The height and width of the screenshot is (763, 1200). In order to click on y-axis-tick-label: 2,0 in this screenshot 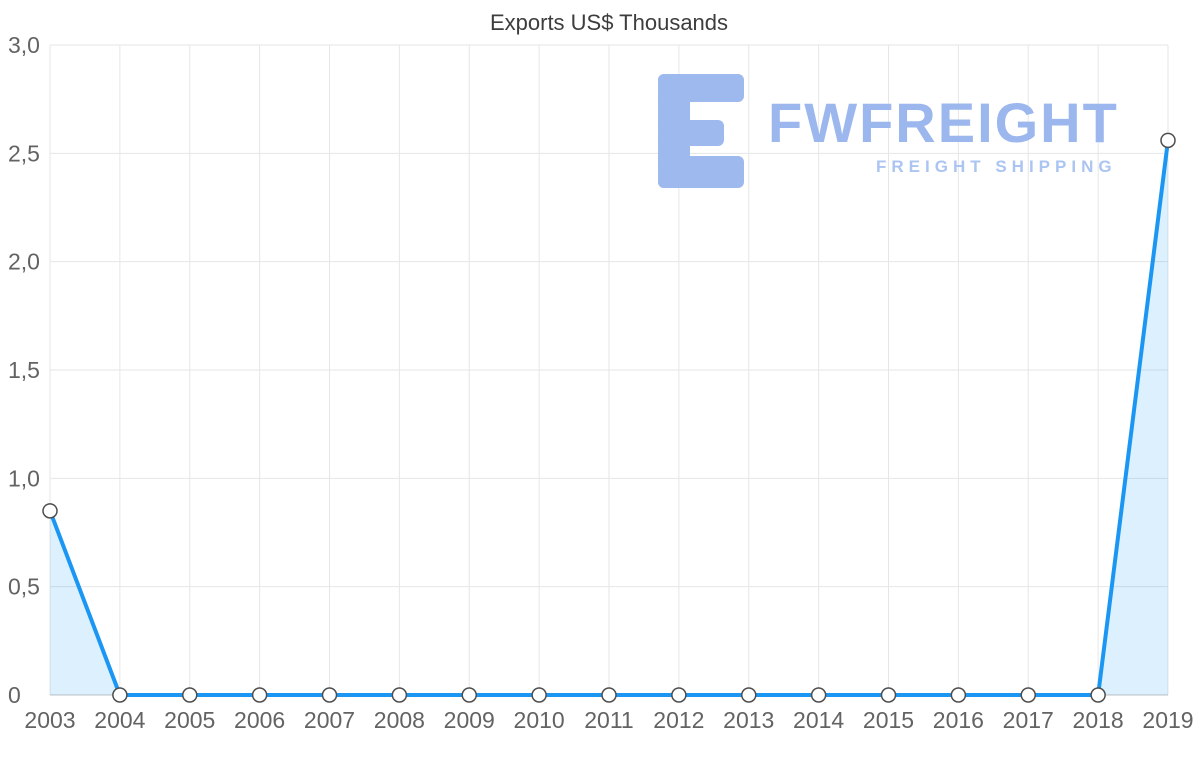, I will do `click(24, 262)`.